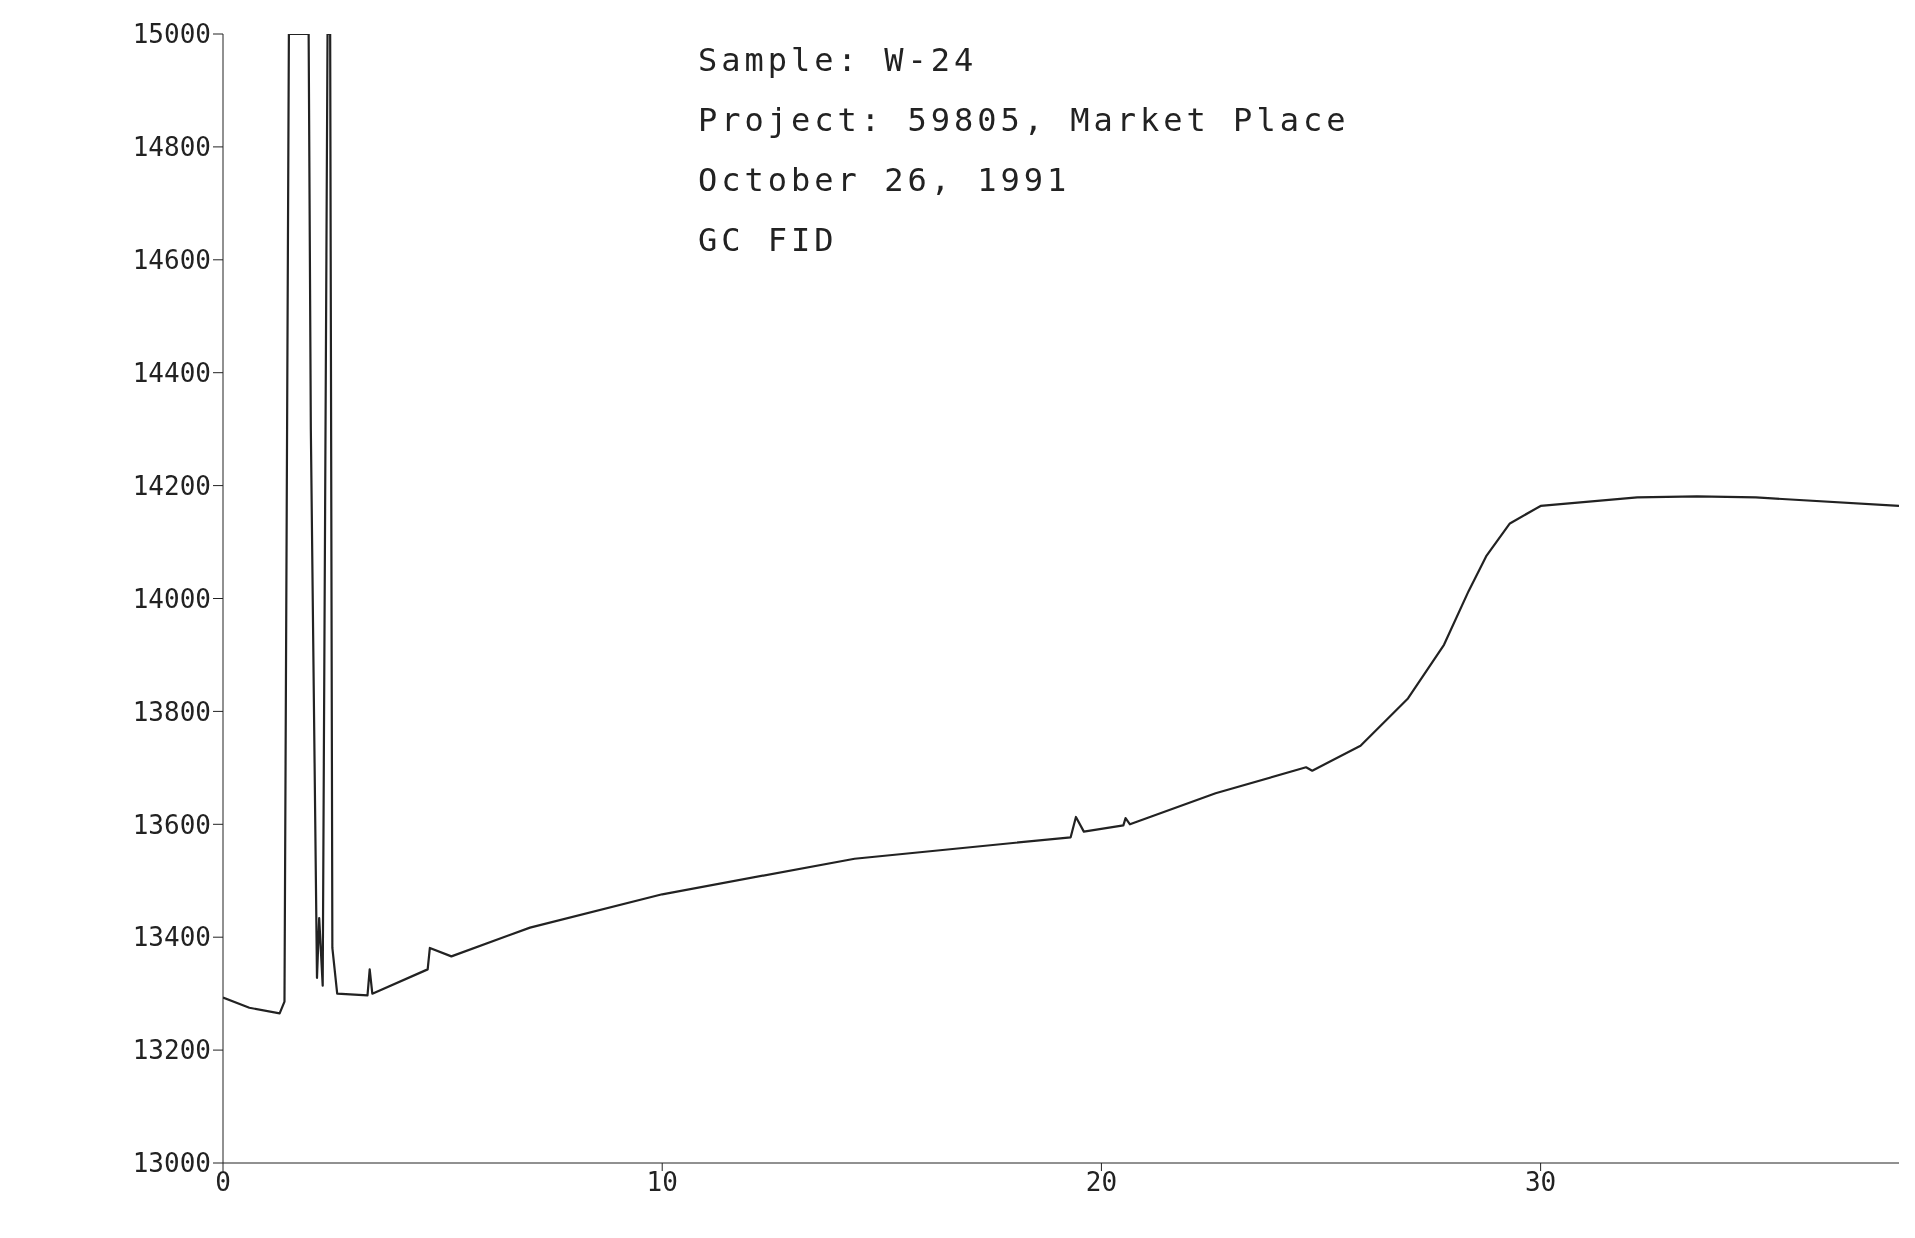 The image size is (1915, 1238). Describe the element at coordinates (768, 240) in the screenshot. I see `annotation: GC FID` at that location.